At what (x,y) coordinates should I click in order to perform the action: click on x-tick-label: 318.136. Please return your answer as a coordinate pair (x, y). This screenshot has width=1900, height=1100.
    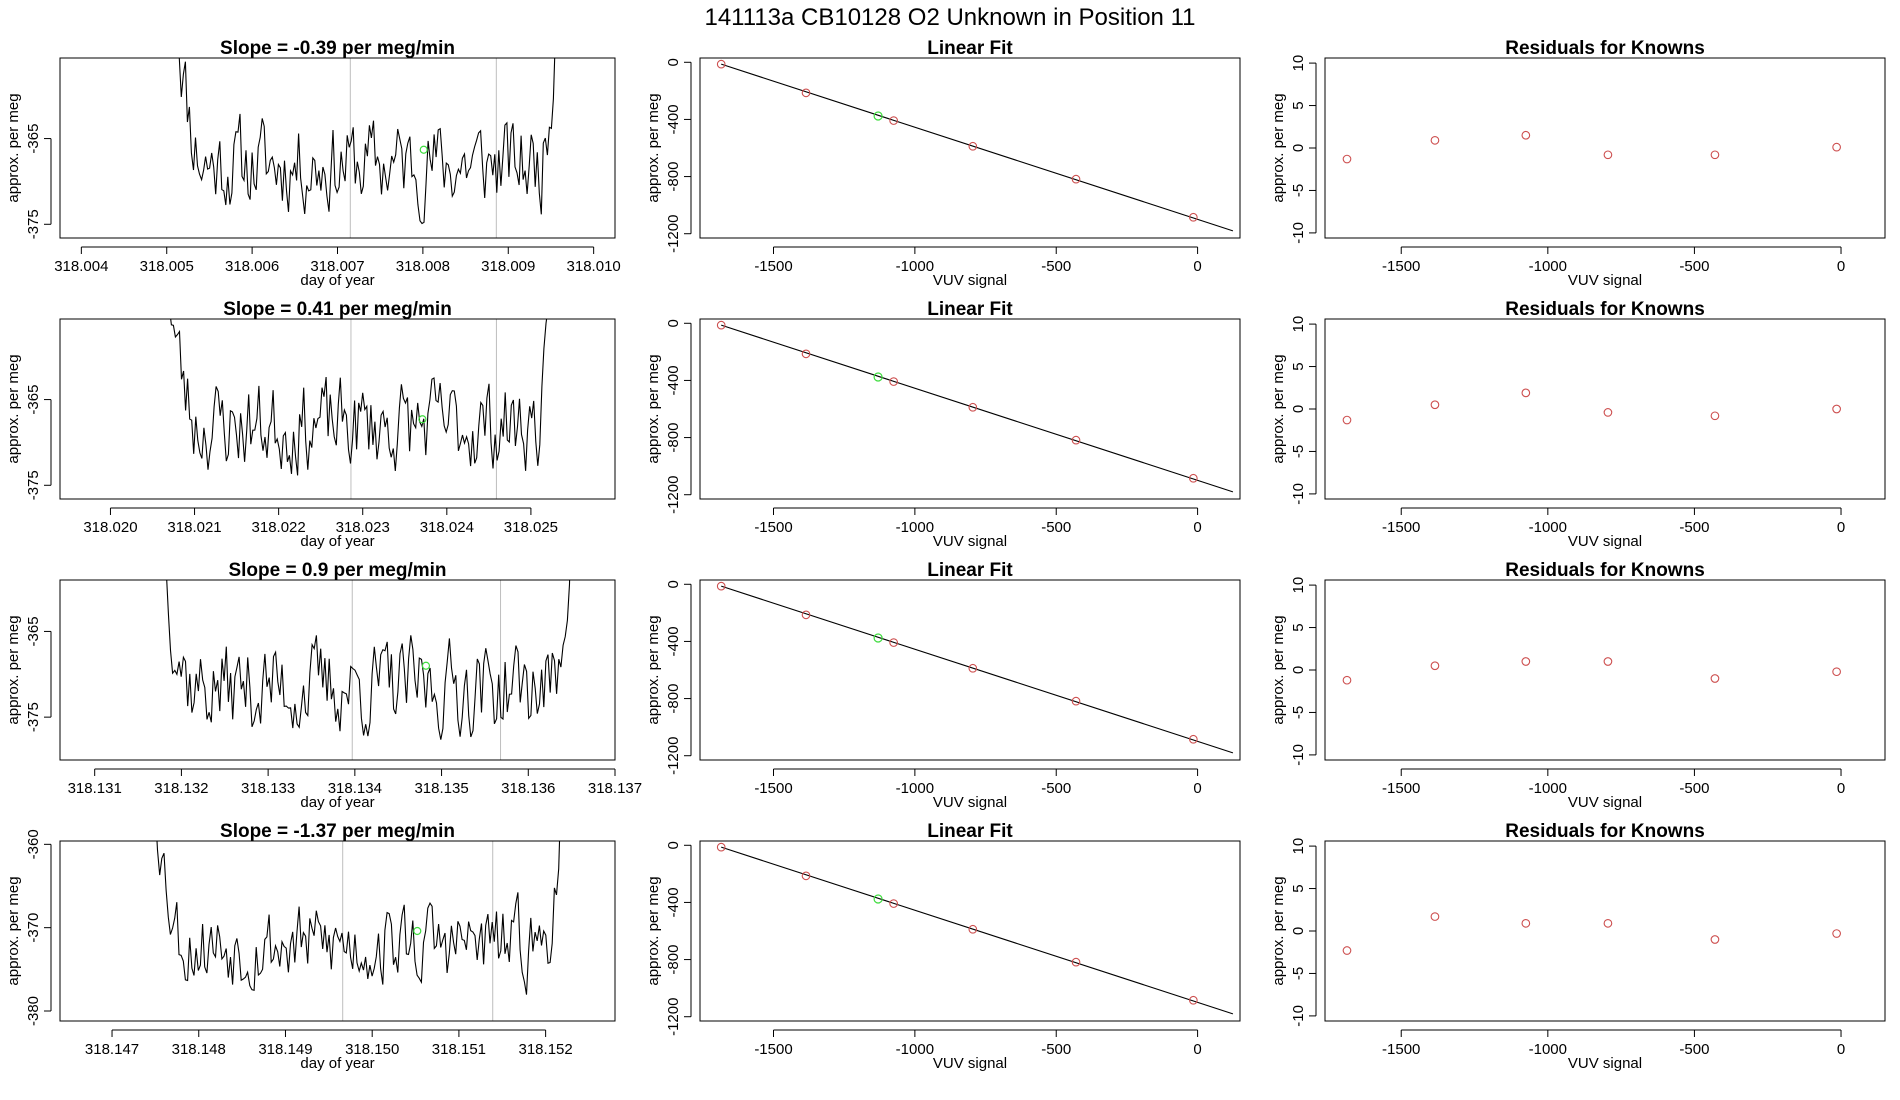
    Looking at the image, I should click on (528, 788).